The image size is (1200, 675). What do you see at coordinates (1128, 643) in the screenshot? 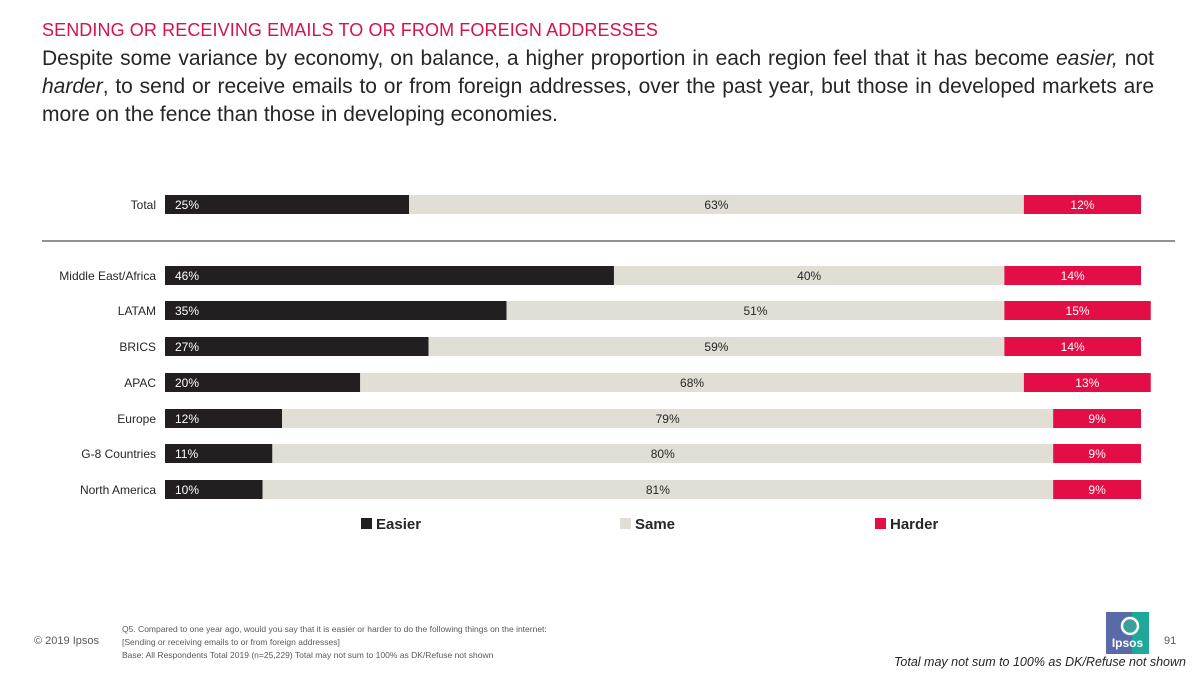
I see `logo-wordmark: Ipsos` at bounding box center [1128, 643].